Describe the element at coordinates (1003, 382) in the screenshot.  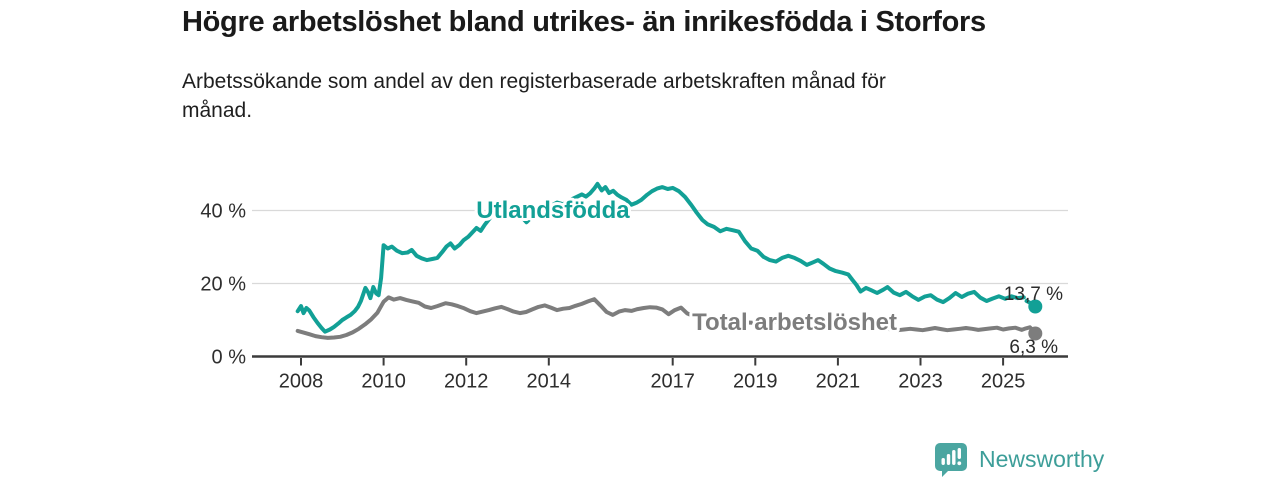
I see `x-axis-tick-label: 2025` at that location.